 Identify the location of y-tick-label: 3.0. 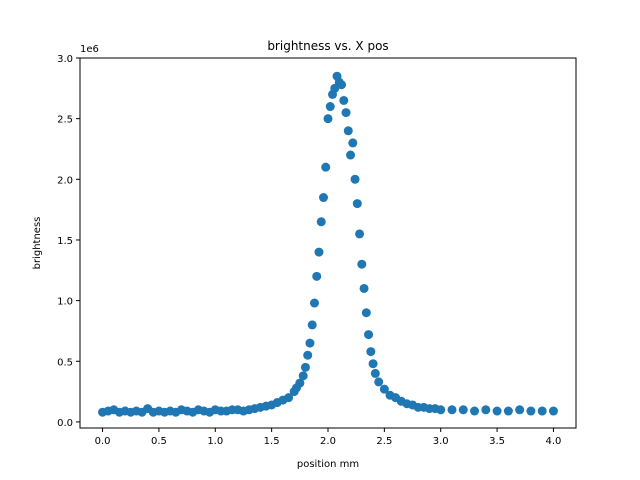
(65, 59).